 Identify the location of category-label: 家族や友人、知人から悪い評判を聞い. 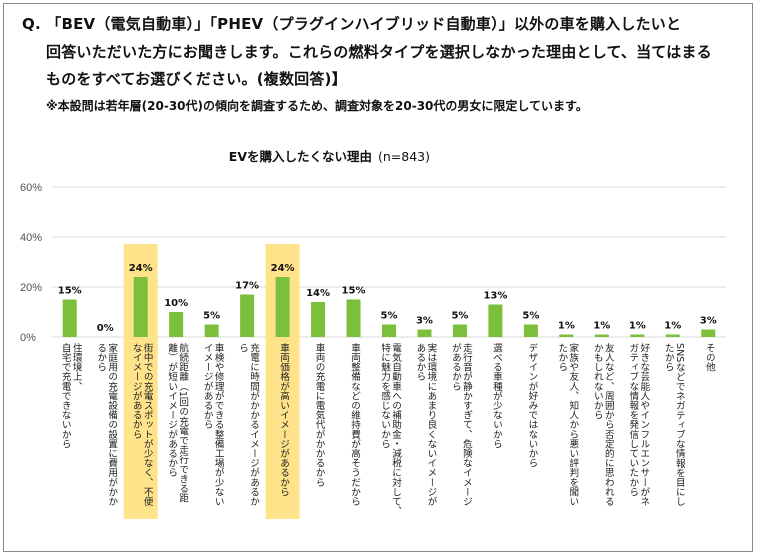
(573, 424).